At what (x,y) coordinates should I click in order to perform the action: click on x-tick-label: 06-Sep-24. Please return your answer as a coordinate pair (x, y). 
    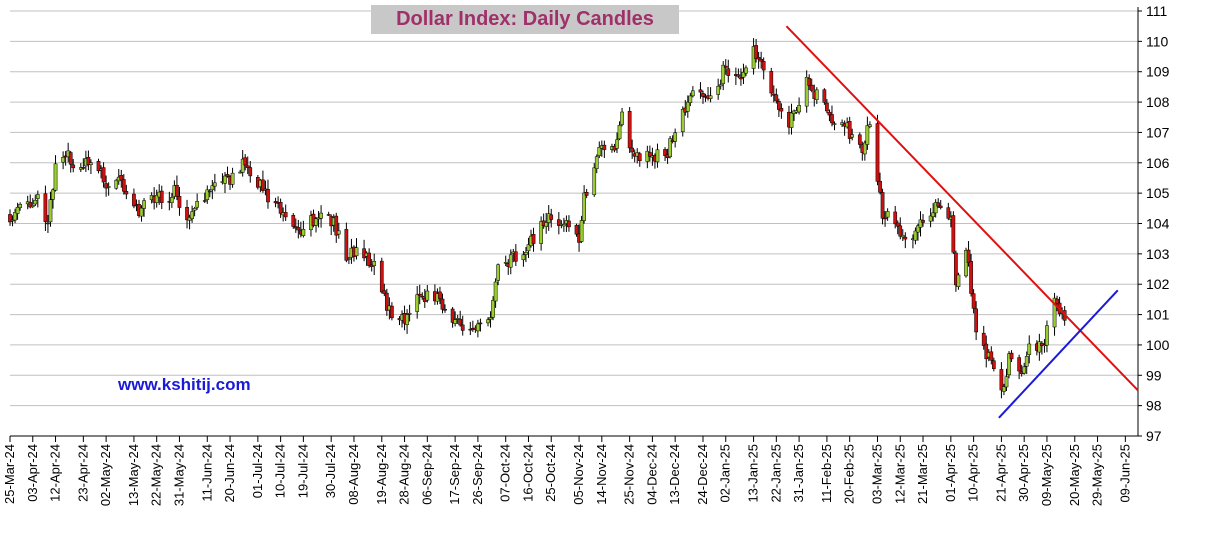
    Looking at the image, I should click on (426, 474).